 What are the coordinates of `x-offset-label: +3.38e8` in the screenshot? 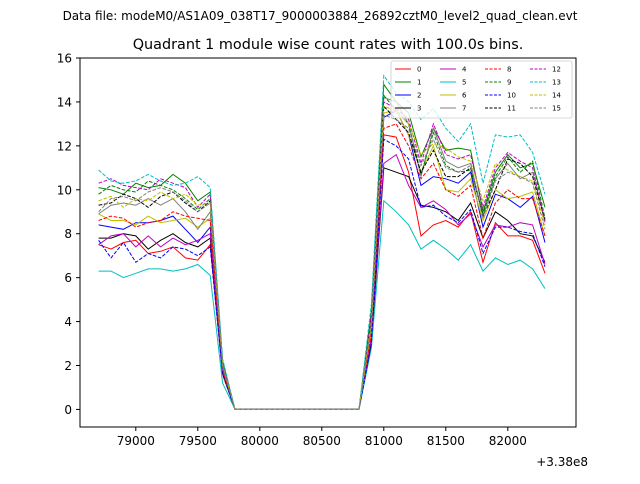 It's located at (562, 462).